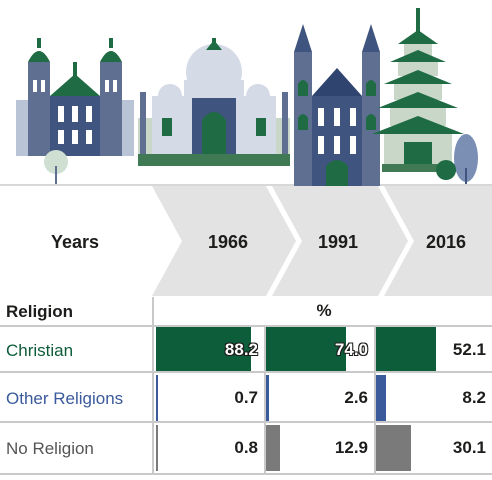 This screenshot has height=480, width=492. Describe the element at coordinates (351, 447) in the screenshot. I see `value-label-no-religion-1991: 12.9` at that location.